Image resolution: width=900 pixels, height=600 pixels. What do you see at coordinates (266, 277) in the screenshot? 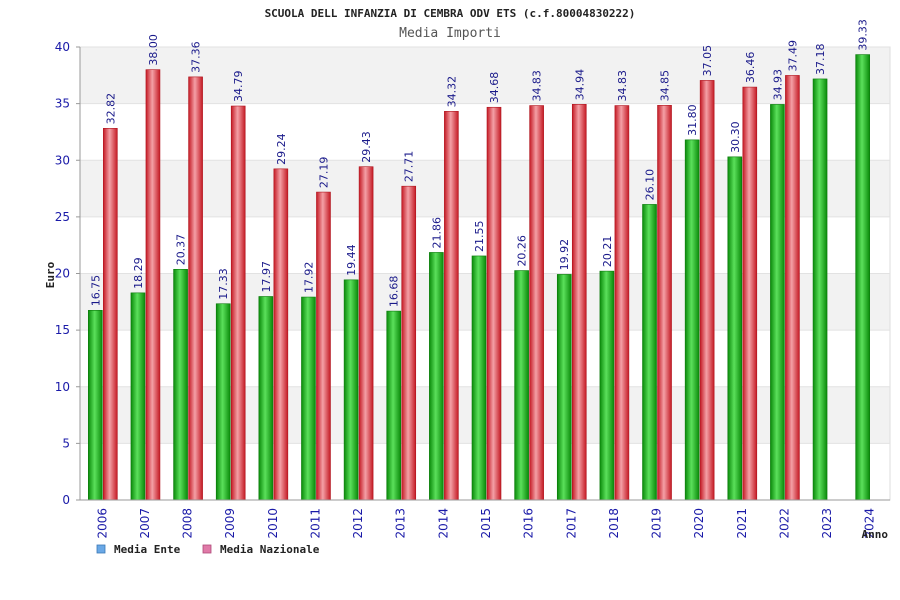
I see `data-label: 17.97` at bounding box center [266, 277].